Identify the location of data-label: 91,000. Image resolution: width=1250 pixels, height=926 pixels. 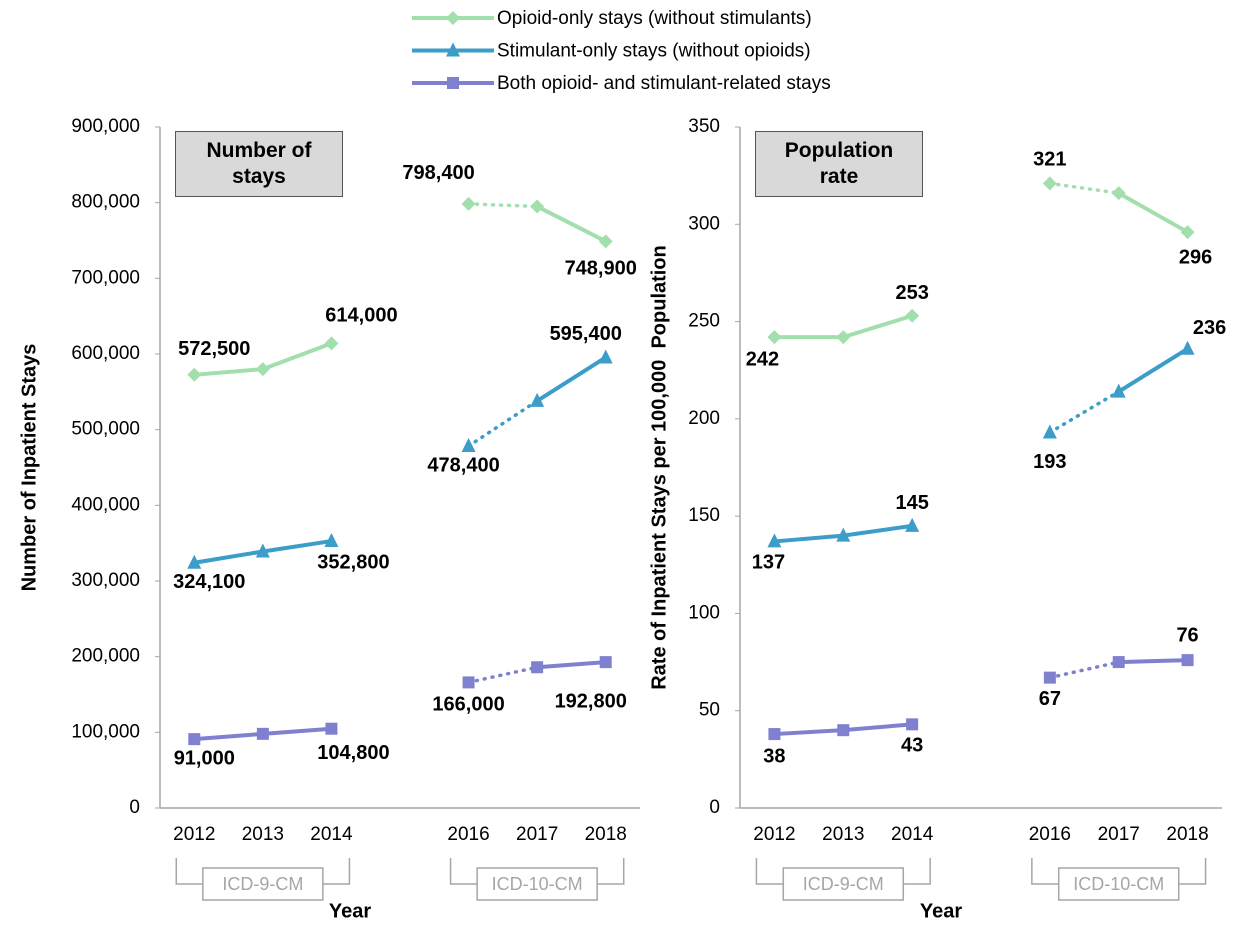
(204, 758).